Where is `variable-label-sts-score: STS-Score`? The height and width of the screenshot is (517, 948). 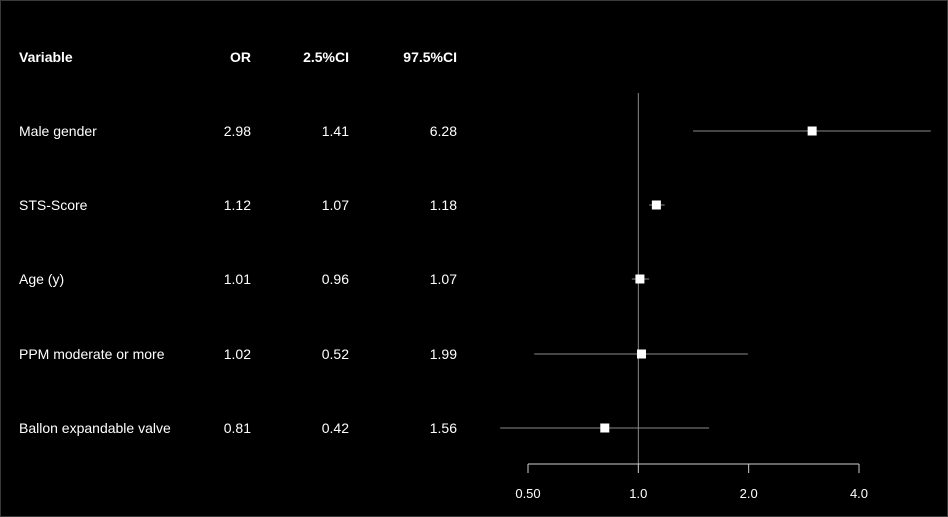 variable-label-sts-score: STS-Score is located at coordinates (53, 205).